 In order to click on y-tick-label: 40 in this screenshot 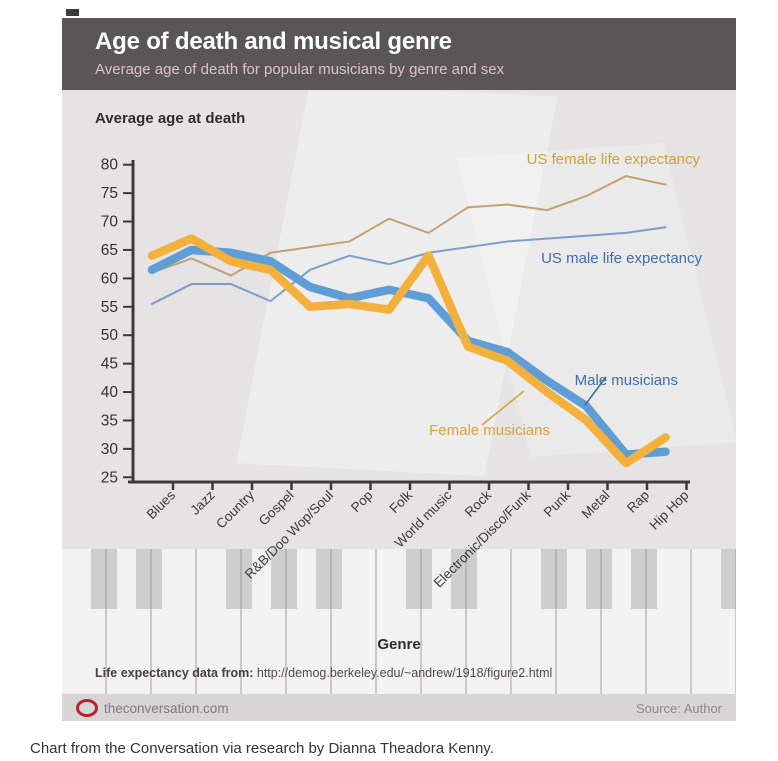, I will do `click(110, 392)`.